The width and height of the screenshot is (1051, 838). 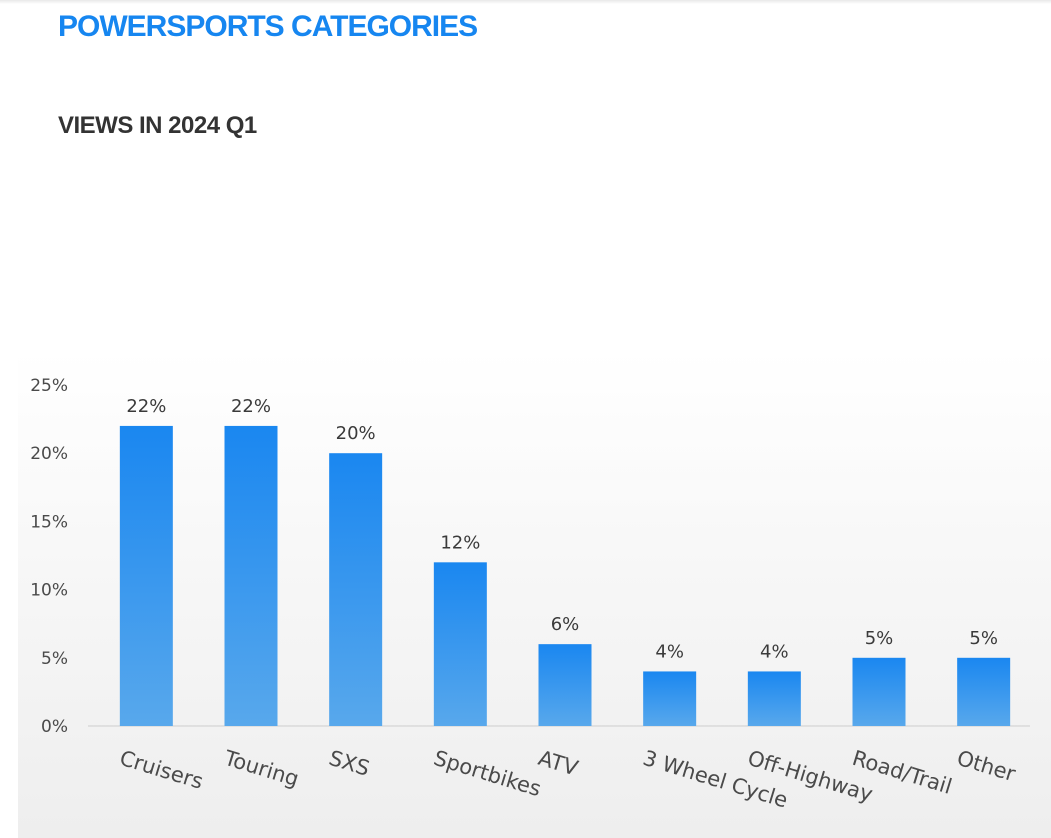 What do you see at coordinates (487, 773) in the screenshot?
I see `x-tick-label: Sportbikes` at bounding box center [487, 773].